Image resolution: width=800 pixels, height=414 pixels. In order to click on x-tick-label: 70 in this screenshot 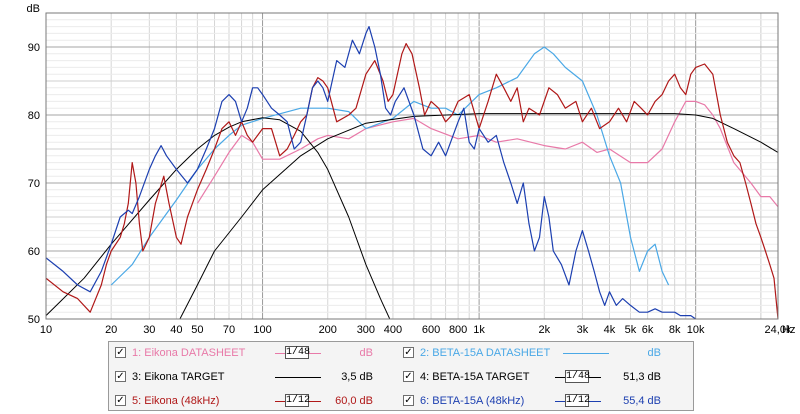, I will do `click(229, 330)`.